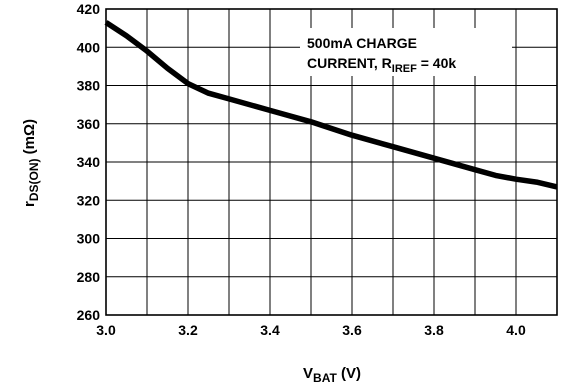 The height and width of the screenshot is (387, 565). I want to click on y-tick-label: 360, so click(89, 124).